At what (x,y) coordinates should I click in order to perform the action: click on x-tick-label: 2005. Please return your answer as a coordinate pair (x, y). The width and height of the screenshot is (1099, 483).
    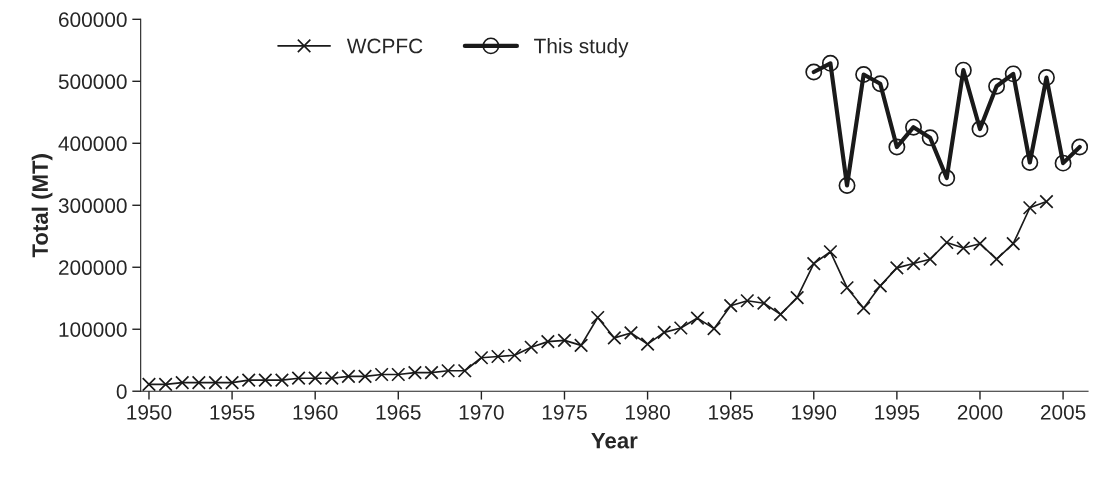
    Looking at the image, I should click on (1063, 412).